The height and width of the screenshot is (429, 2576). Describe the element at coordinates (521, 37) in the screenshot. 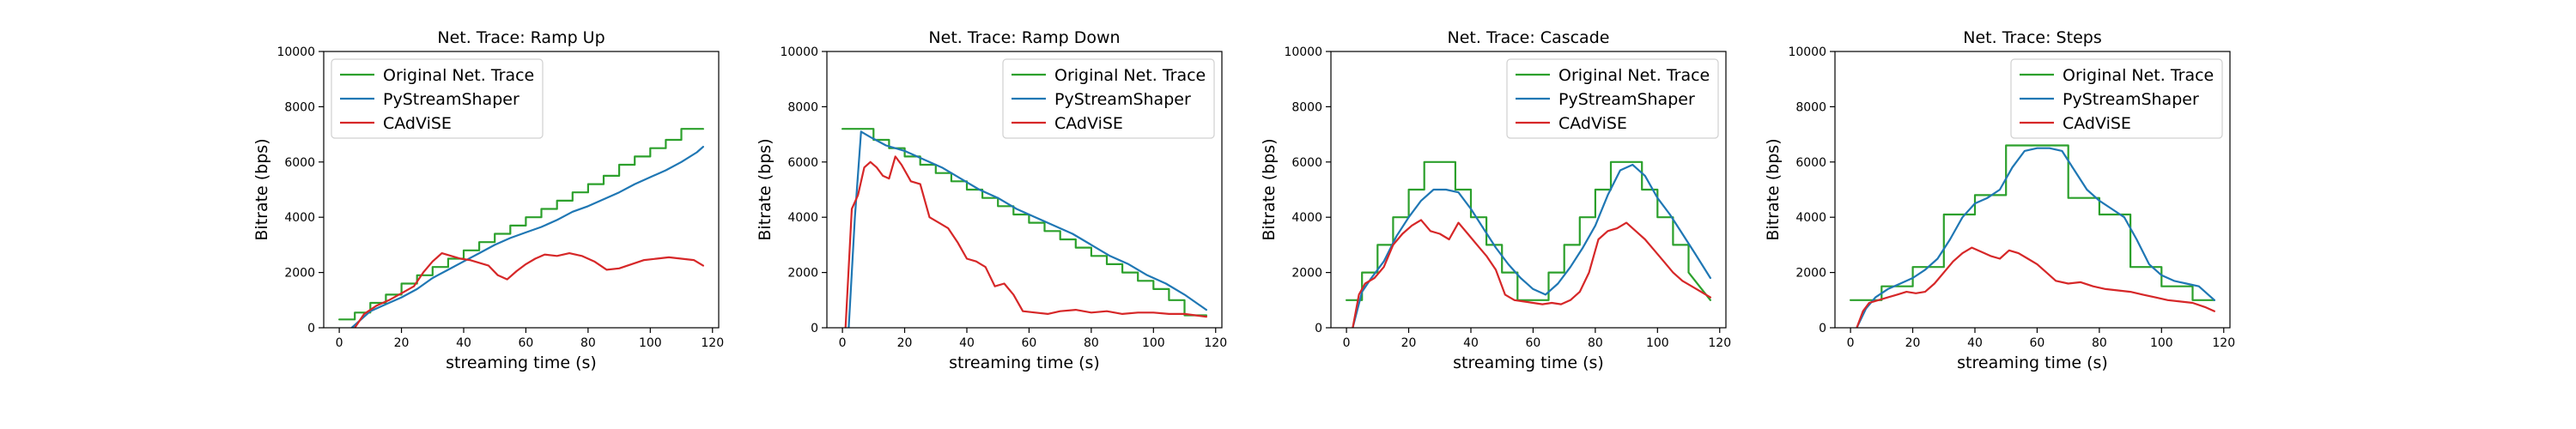

I see `chart-title: Net. Trace: Ramp Up` at that location.